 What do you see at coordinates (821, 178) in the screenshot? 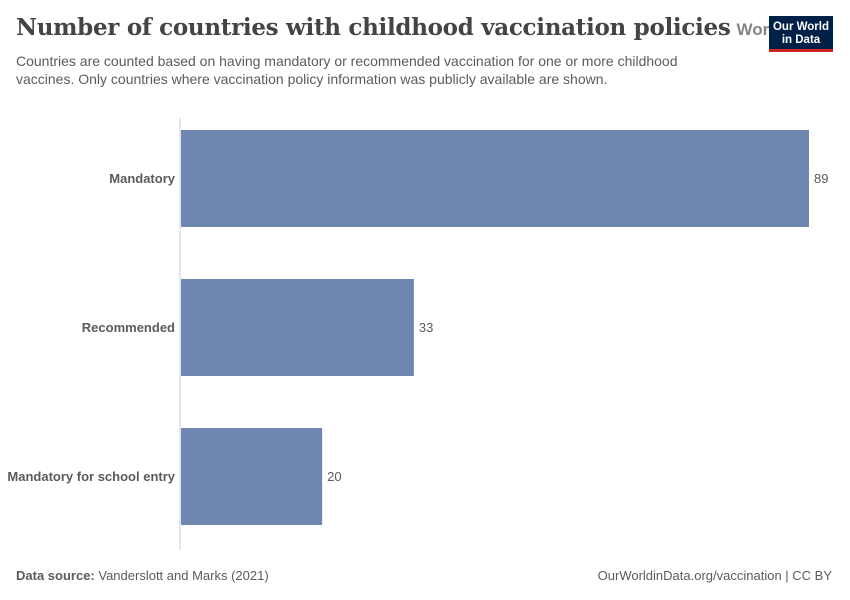
I see `value-label: 89` at bounding box center [821, 178].